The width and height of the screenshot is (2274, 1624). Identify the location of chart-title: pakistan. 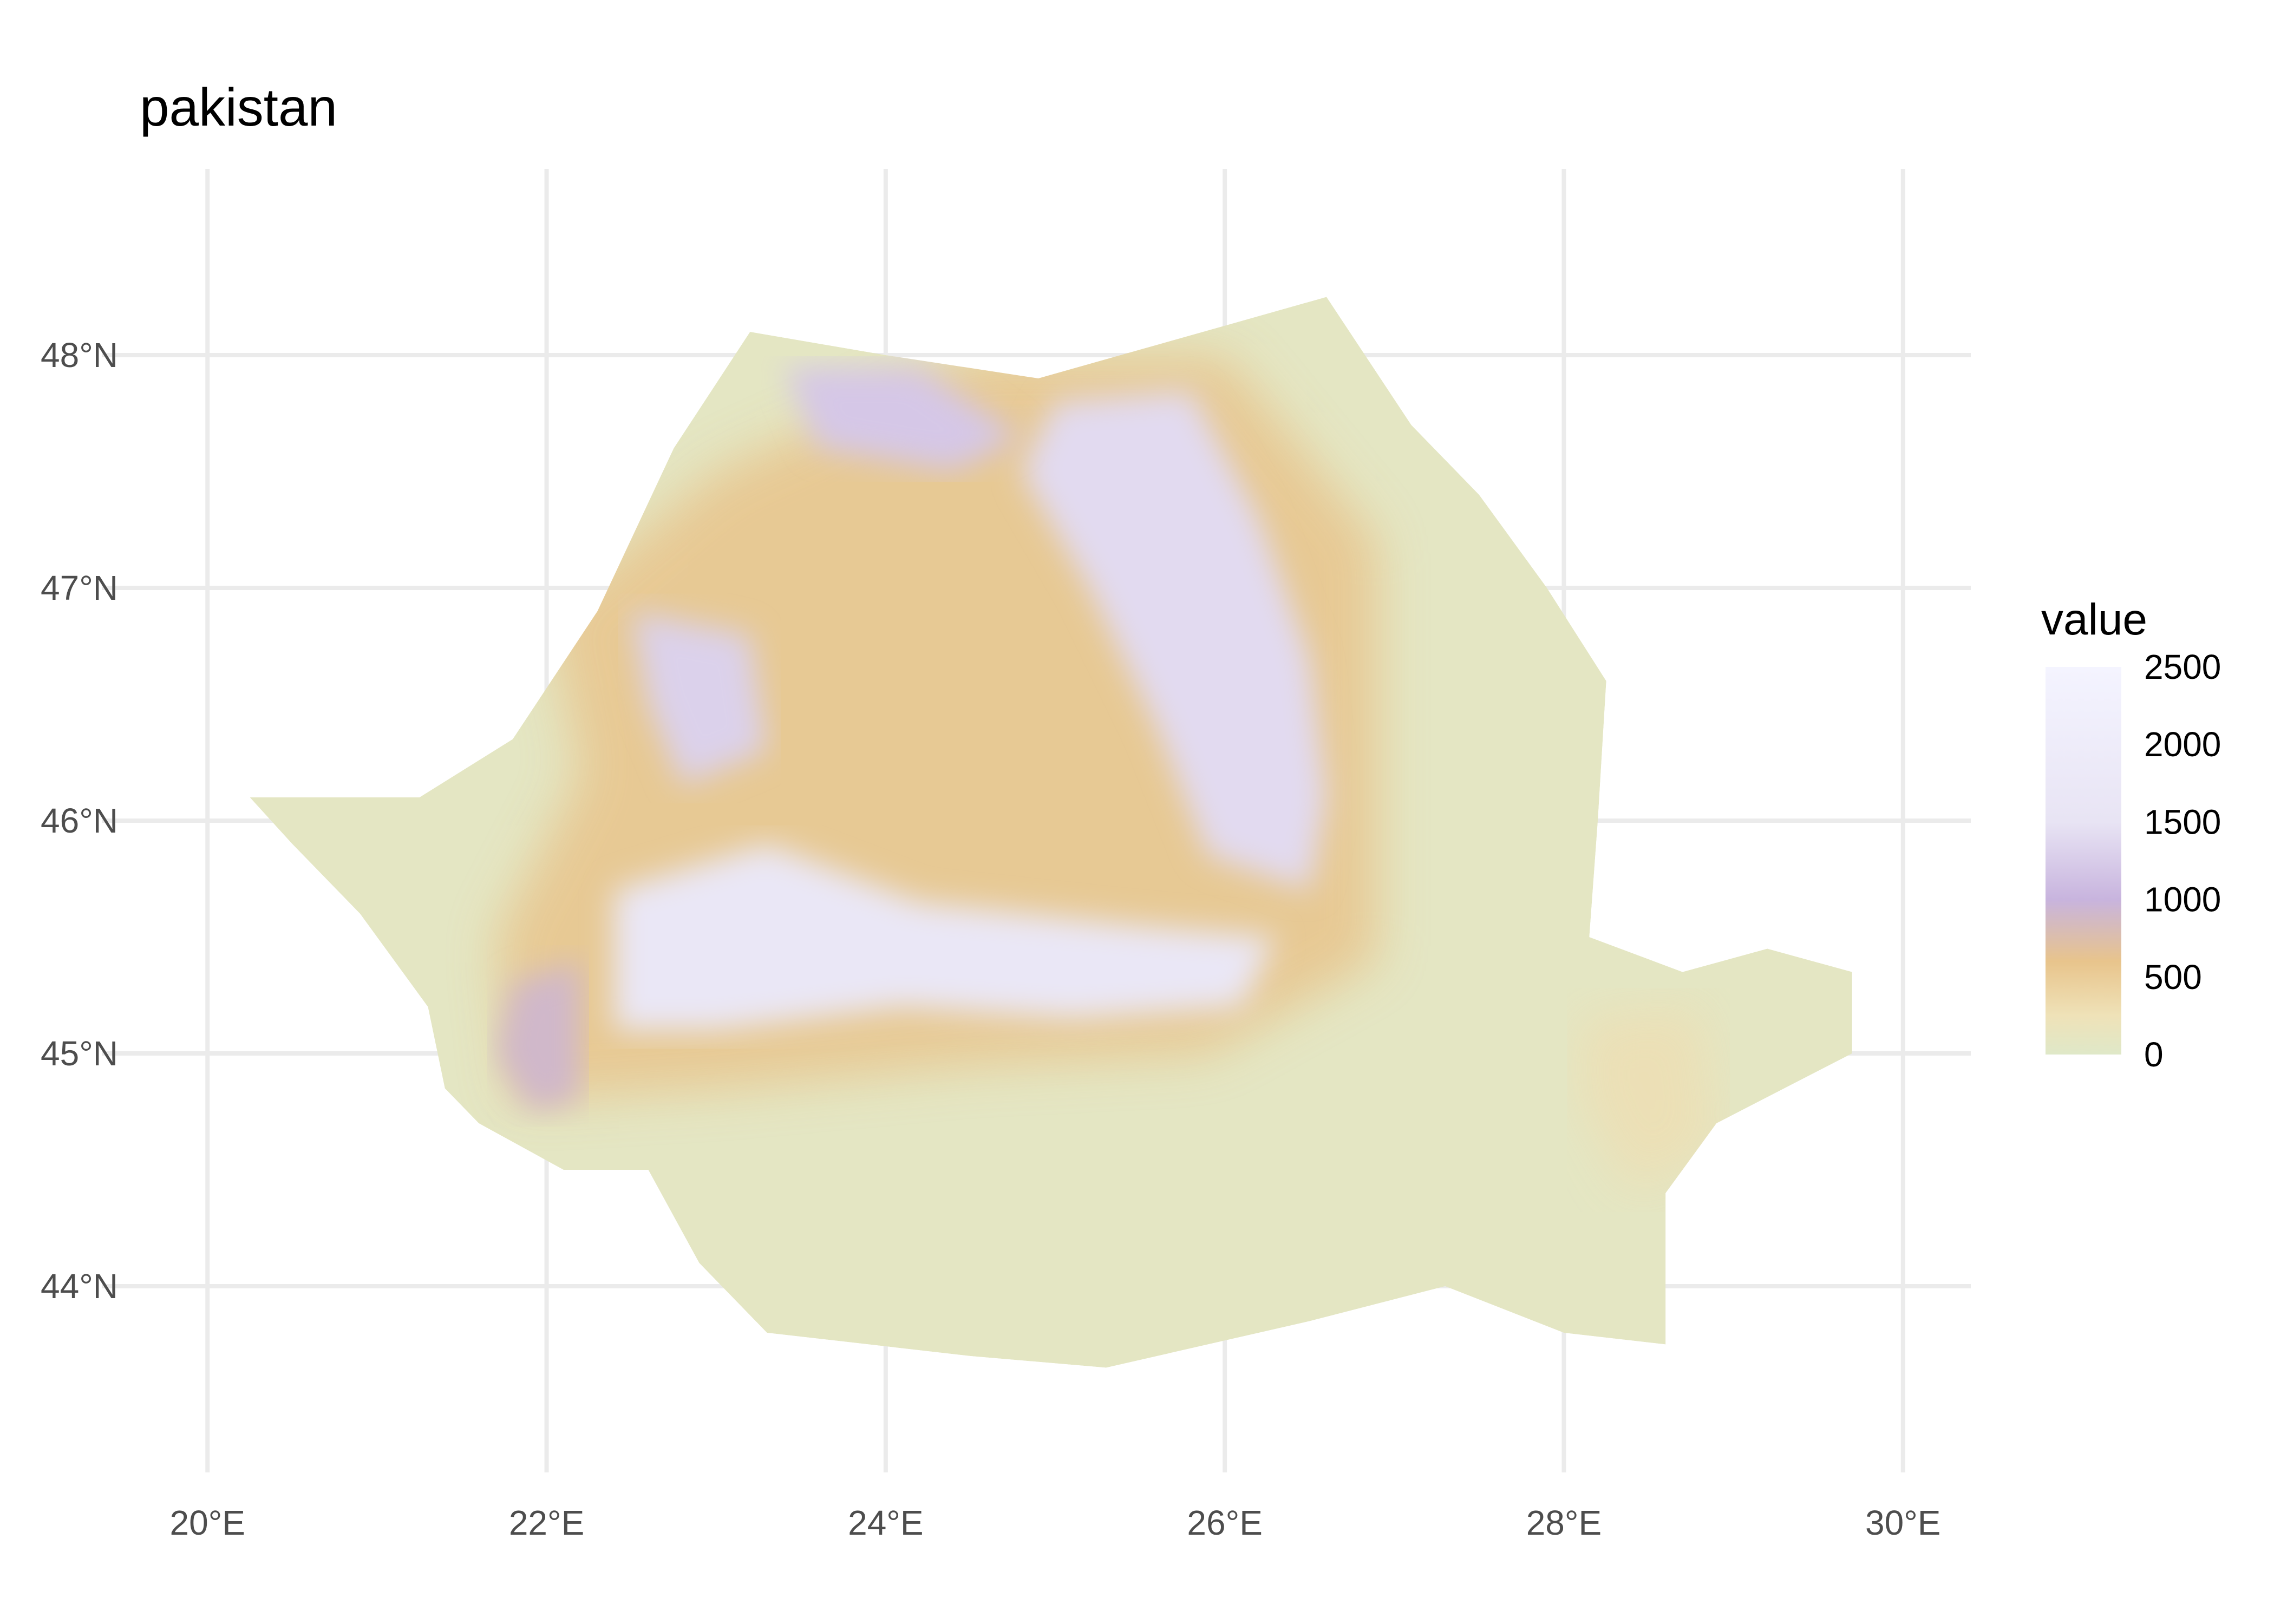
(239, 107).